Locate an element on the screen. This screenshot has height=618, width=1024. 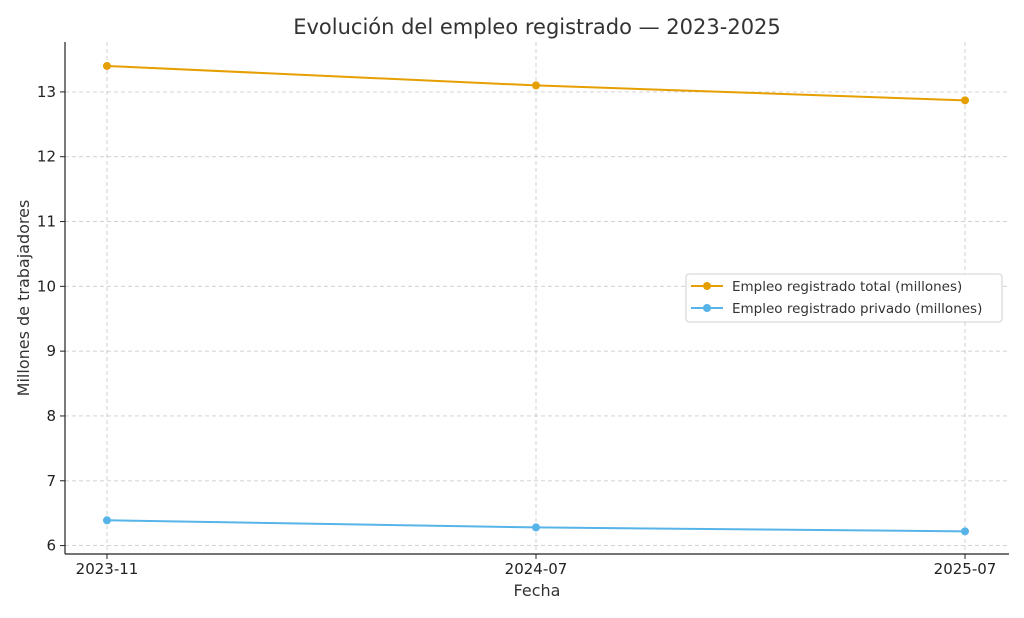
y-axis-label: Millones de trabajadores is located at coordinates (23, 298).